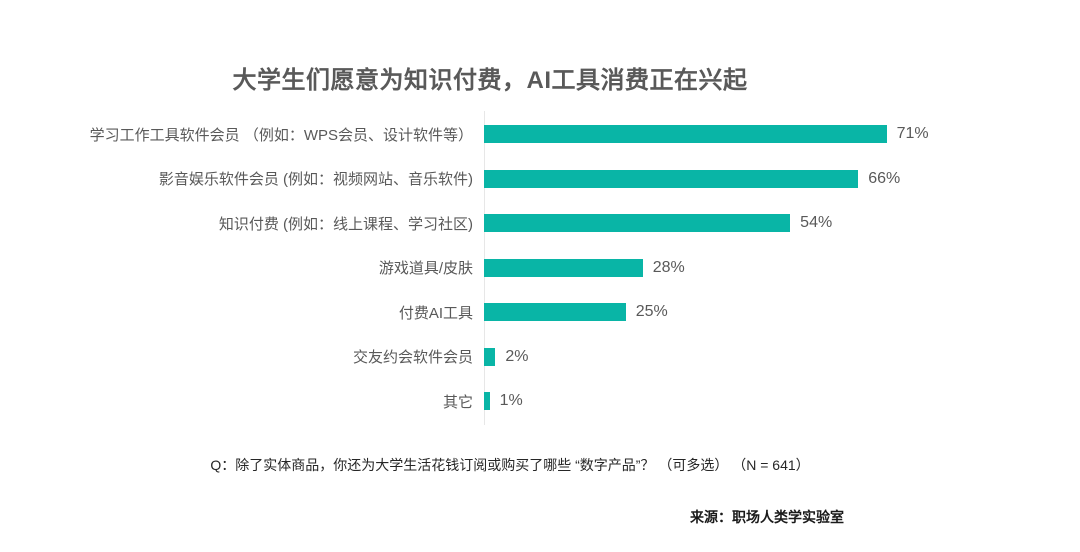  Describe the element at coordinates (511, 401) in the screenshot. I see `value-label: 1%` at that location.